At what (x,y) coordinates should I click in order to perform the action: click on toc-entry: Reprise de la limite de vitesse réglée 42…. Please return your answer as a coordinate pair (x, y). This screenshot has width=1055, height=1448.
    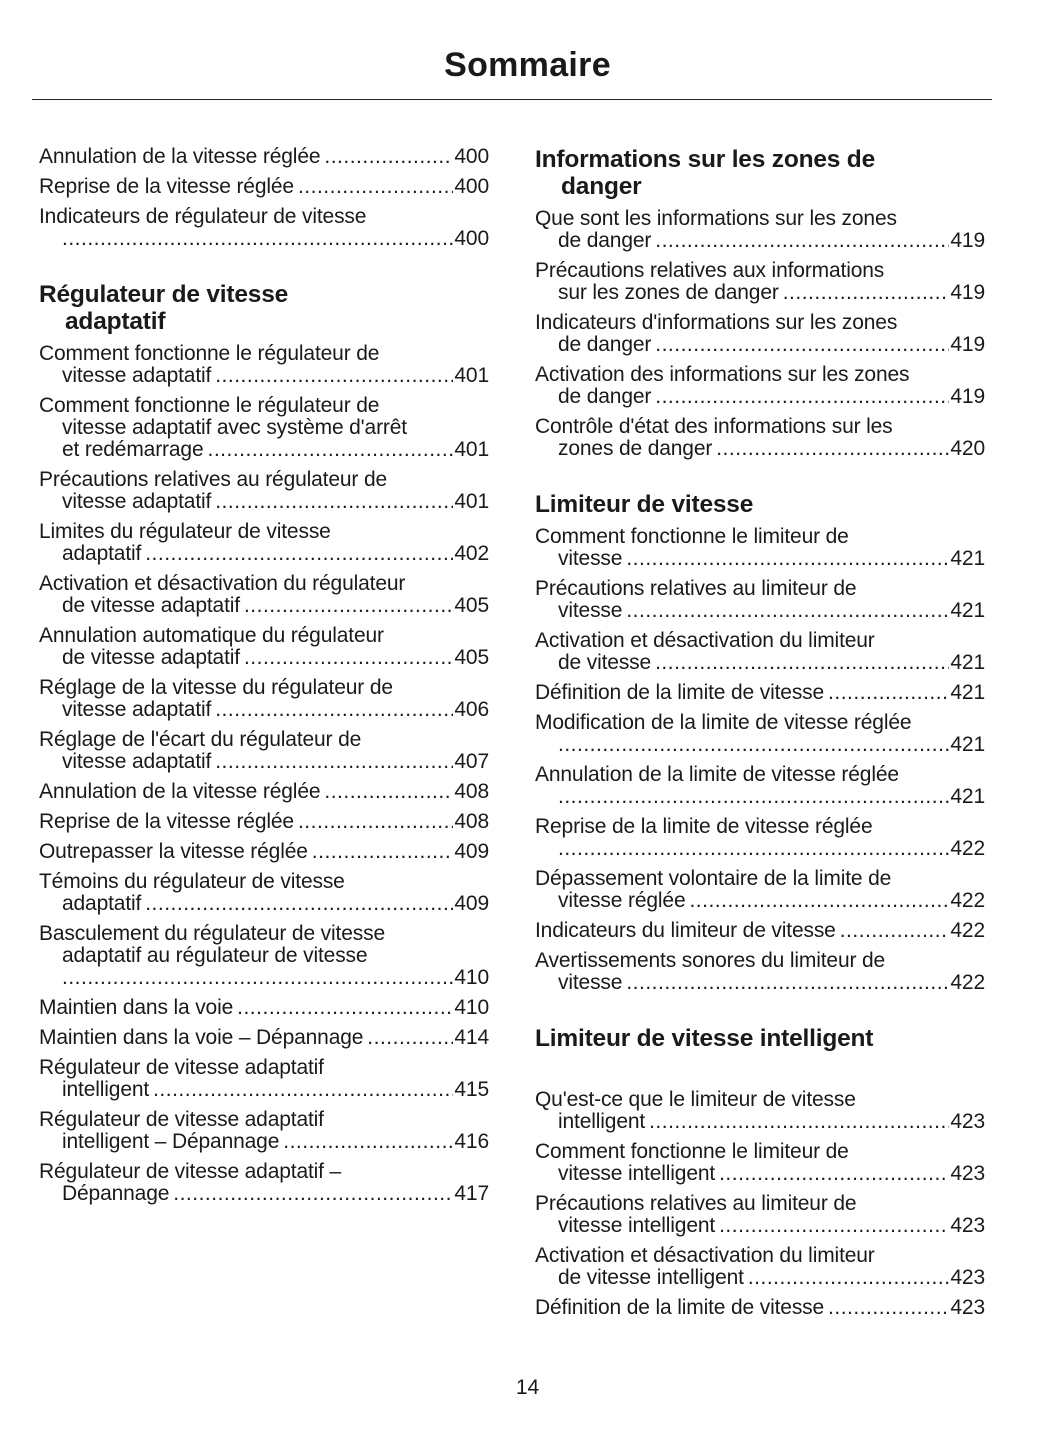
    Looking at the image, I should click on (760, 838).